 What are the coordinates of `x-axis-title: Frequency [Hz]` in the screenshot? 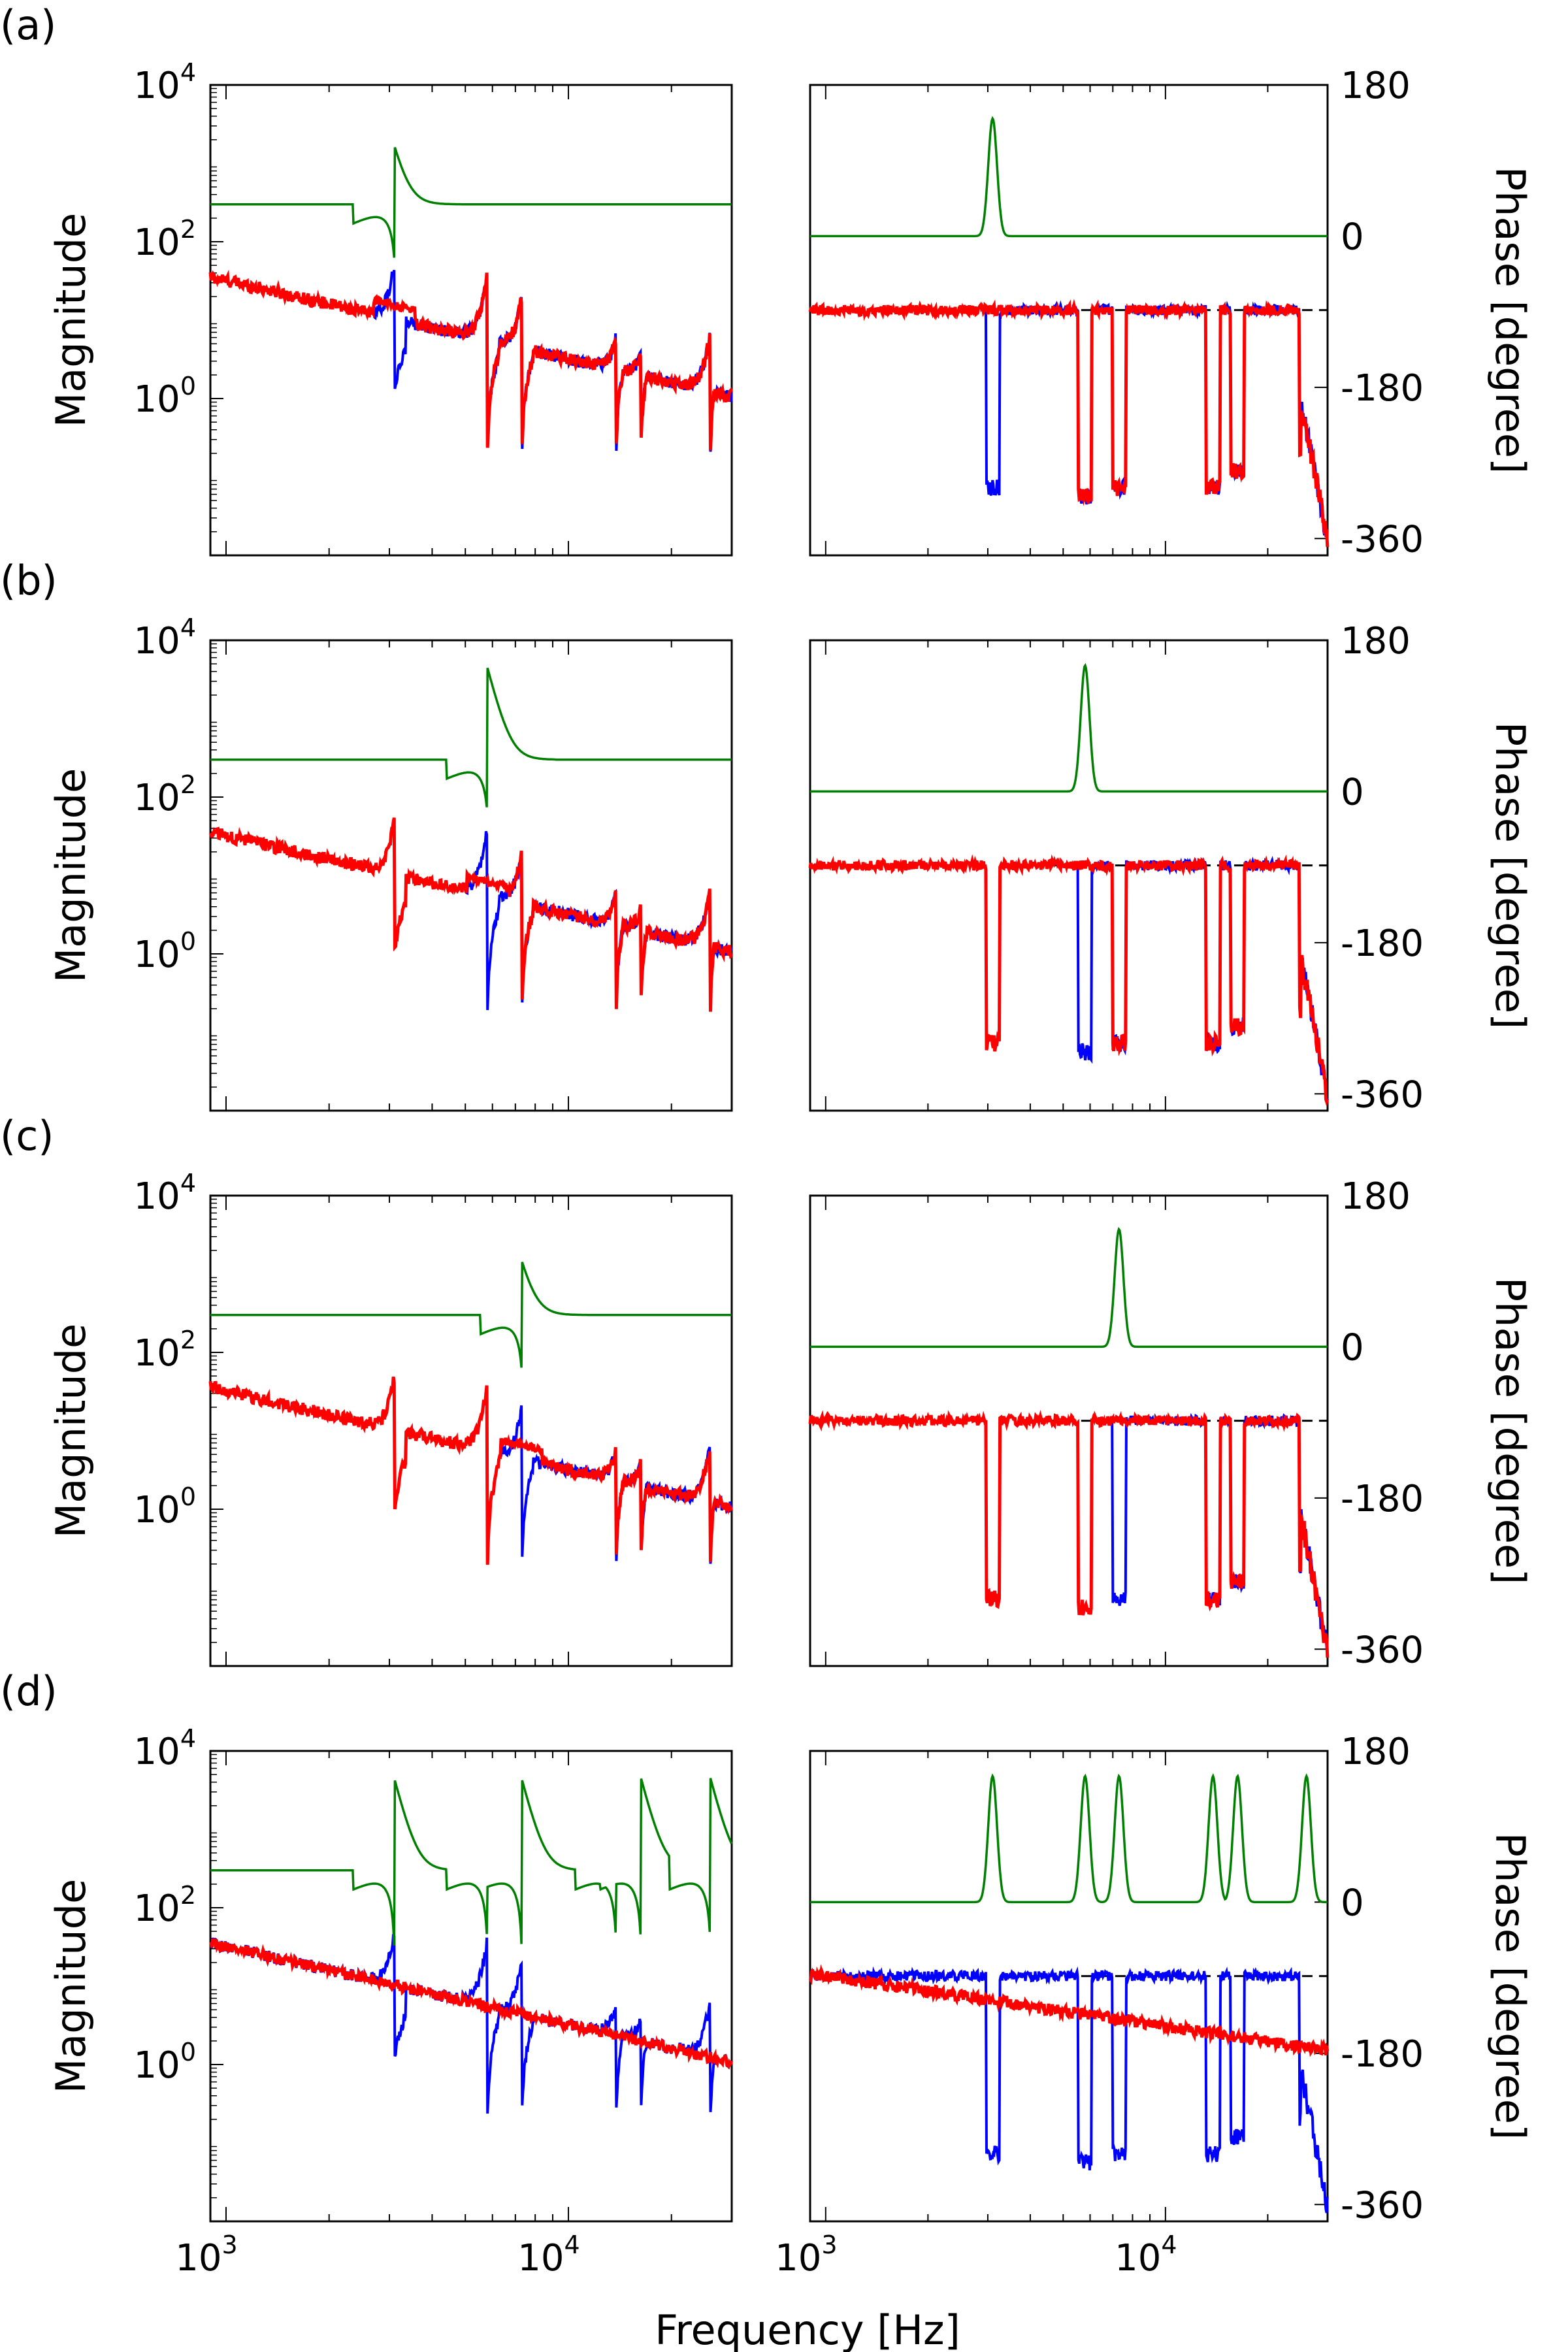 It's located at (807, 2329).